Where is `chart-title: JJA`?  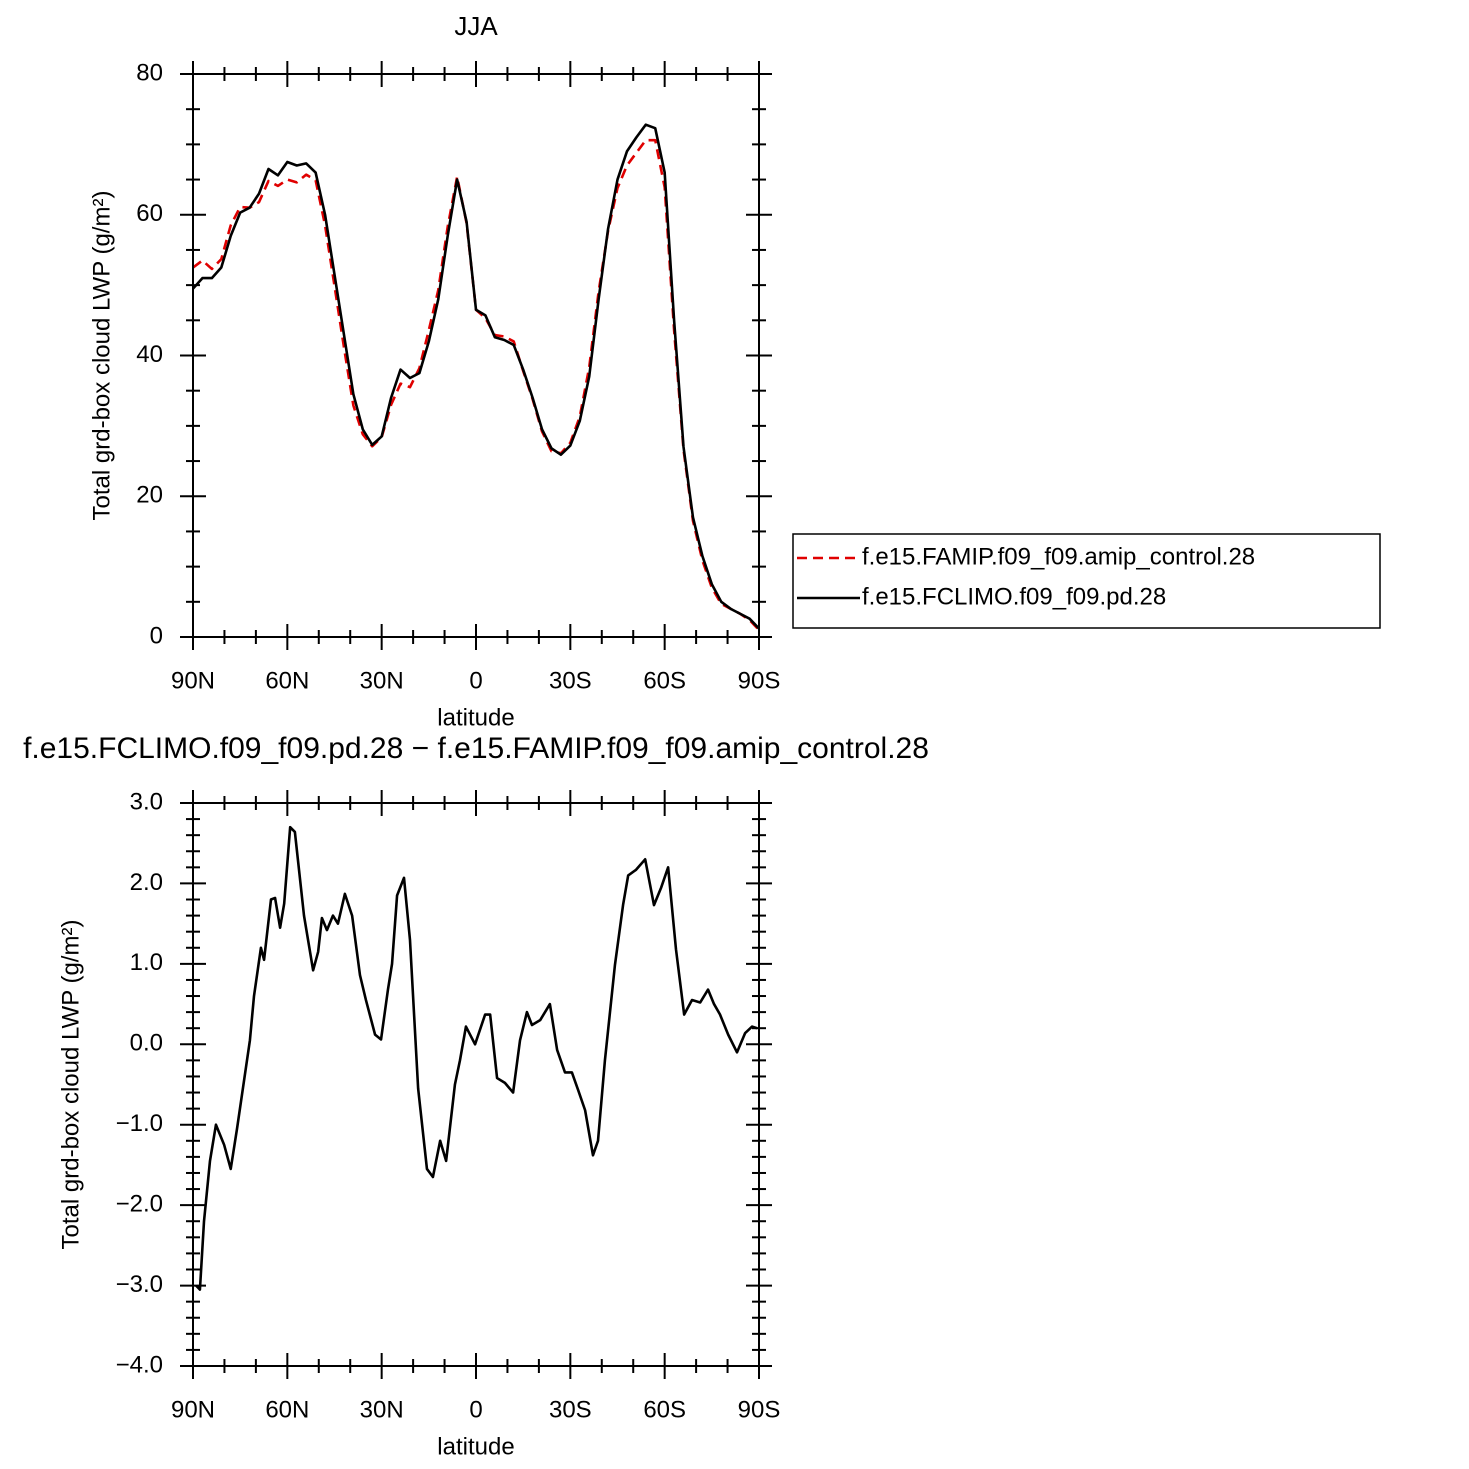
chart-title: JJA is located at coordinates (476, 26).